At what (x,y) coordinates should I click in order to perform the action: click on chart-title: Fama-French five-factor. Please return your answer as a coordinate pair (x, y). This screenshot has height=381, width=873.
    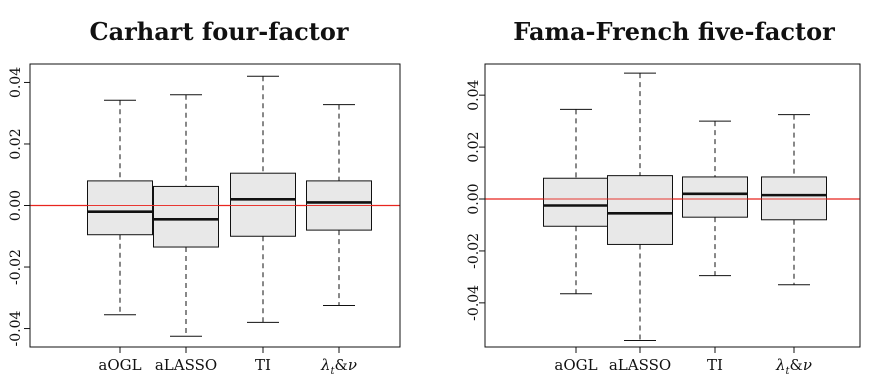
    Looking at the image, I should click on (674, 31).